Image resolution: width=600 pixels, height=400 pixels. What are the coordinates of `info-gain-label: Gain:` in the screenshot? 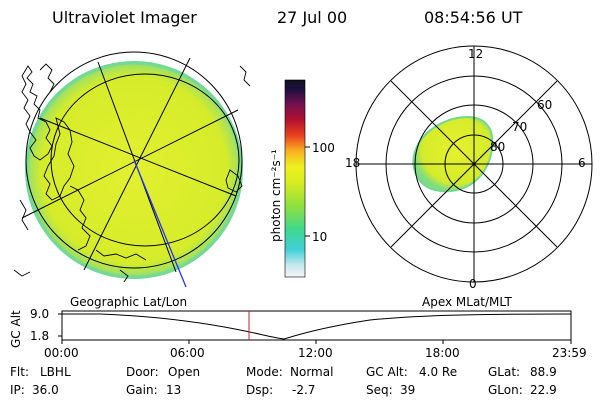 It's located at (142, 390).